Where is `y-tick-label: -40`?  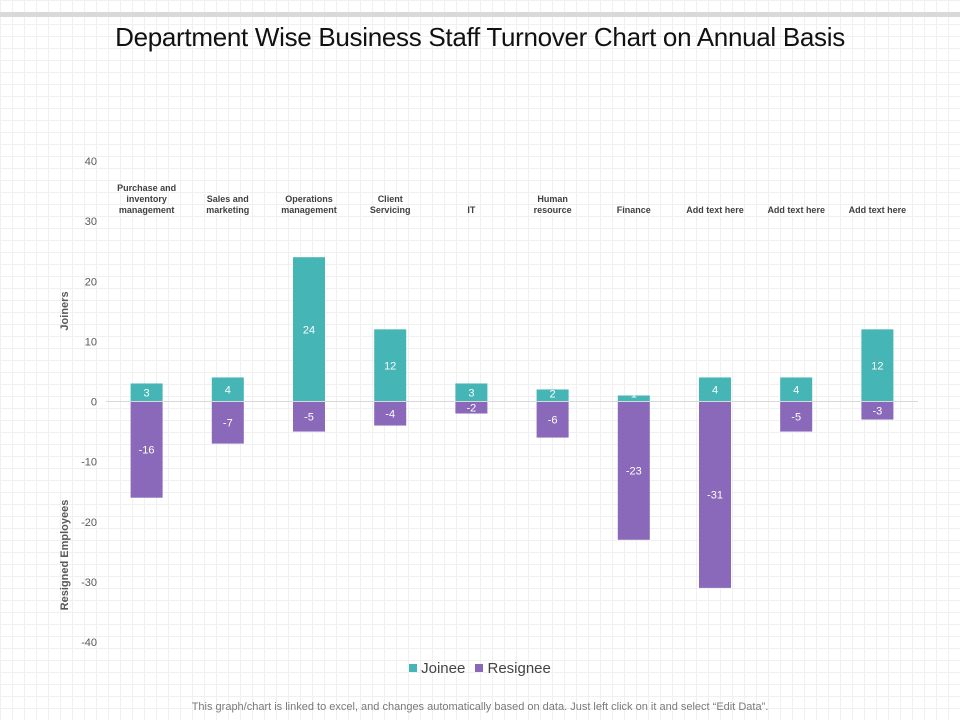
y-tick-label: -40 is located at coordinates (89, 643).